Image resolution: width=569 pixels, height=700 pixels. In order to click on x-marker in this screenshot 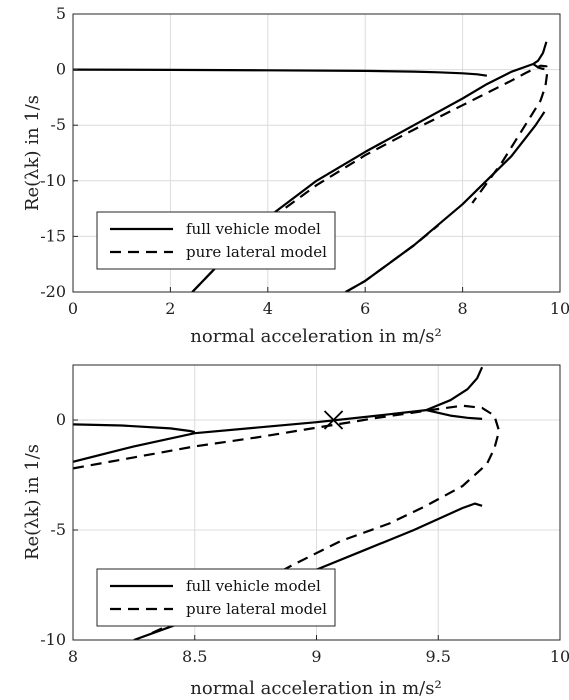, I will do `click(333, 420)`.